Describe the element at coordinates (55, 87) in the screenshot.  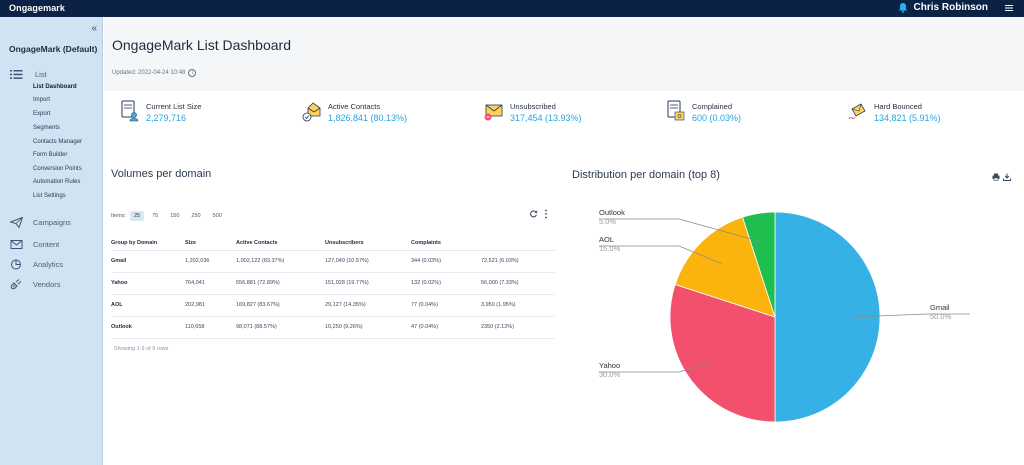
I see `sidebar-subitem-list-dashboard: List Dashboard` at that location.